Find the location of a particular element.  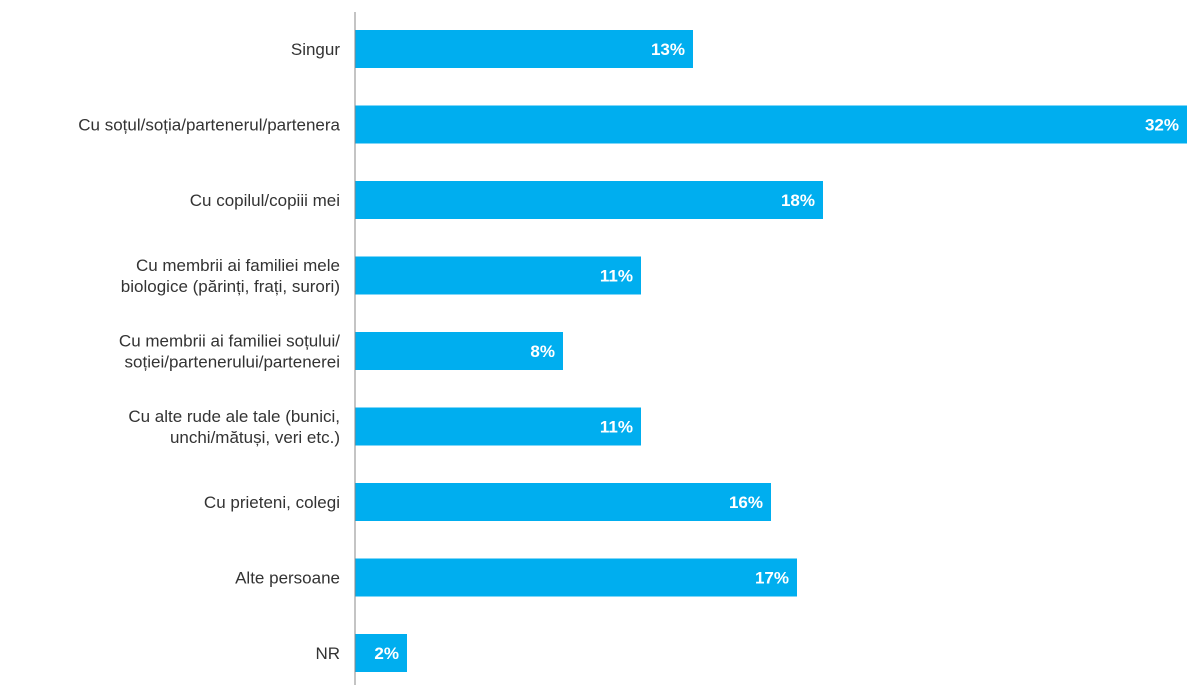

category-label-0: Singur is located at coordinates (315, 49).